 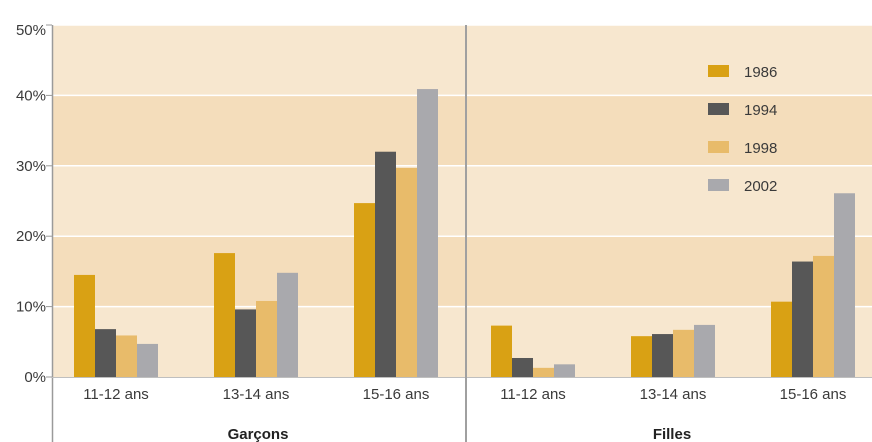 I want to click on bar-garcons-15-16-ans-2002, so click(x=427, y=233).